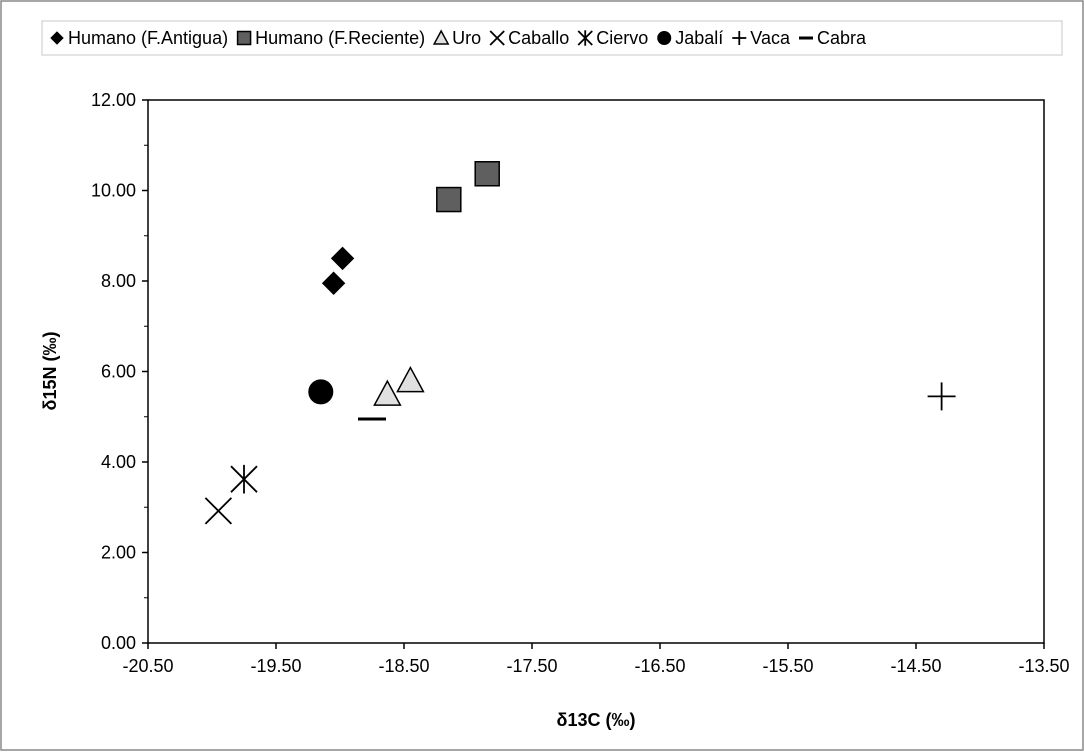 This screenshot has height=756, width=1084. What do you see at coordinates (275, 666) in the screenshot?
I see `x-tick-label: -19.50` at bounding box center [275, 666].